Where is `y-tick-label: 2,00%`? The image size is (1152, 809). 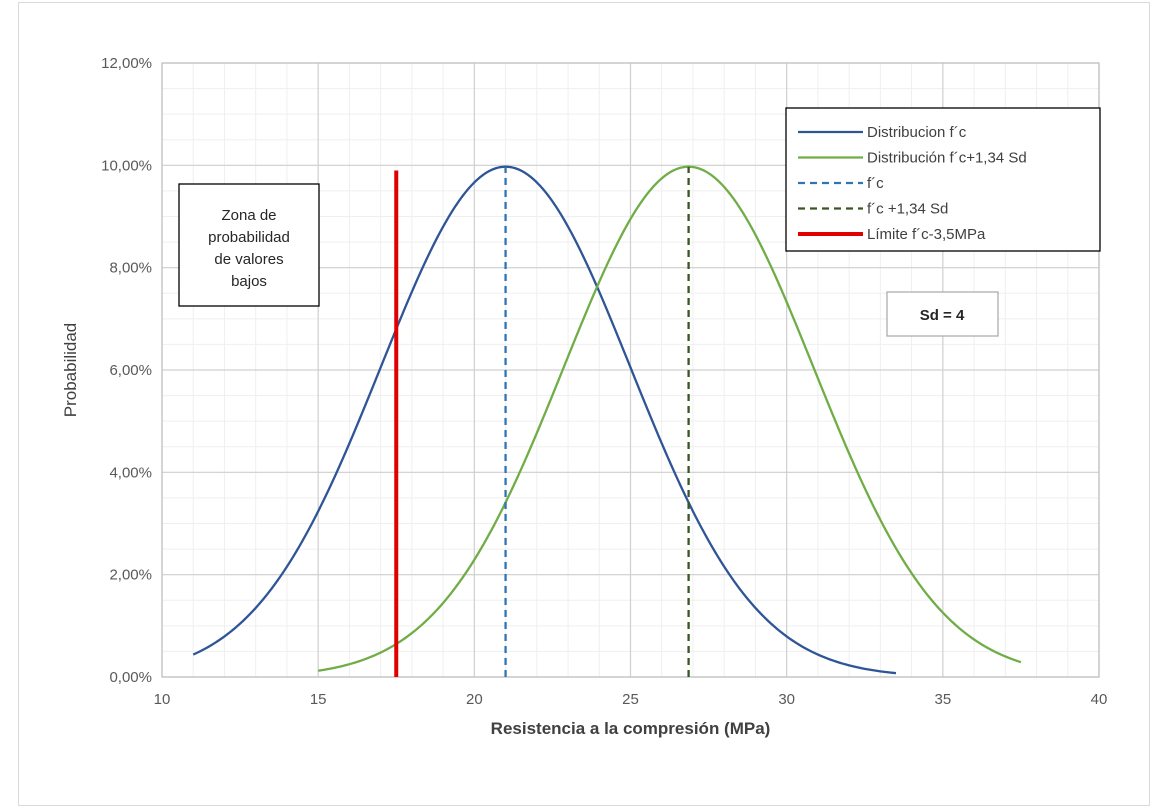 y-tick-label: 2,00% is located at coordinates (130, 575).